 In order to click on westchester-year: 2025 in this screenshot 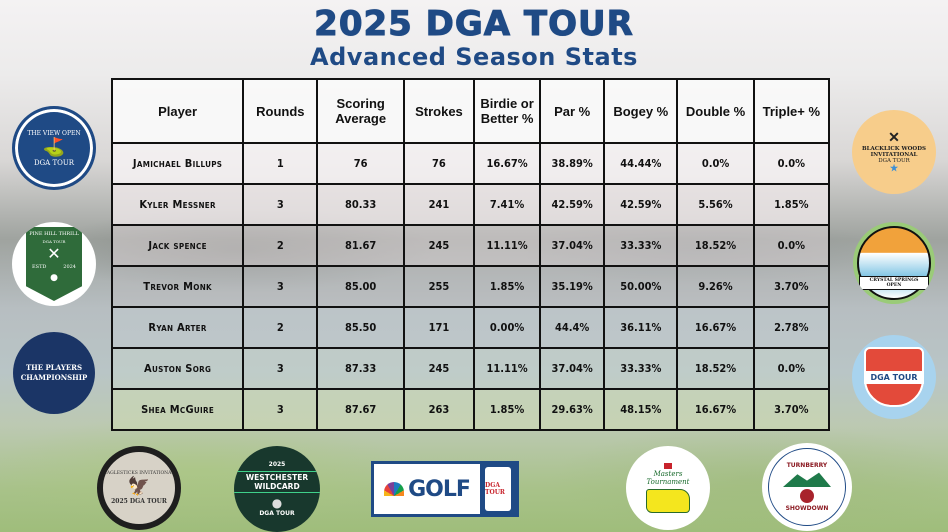, I will do `click(277, 464)`.